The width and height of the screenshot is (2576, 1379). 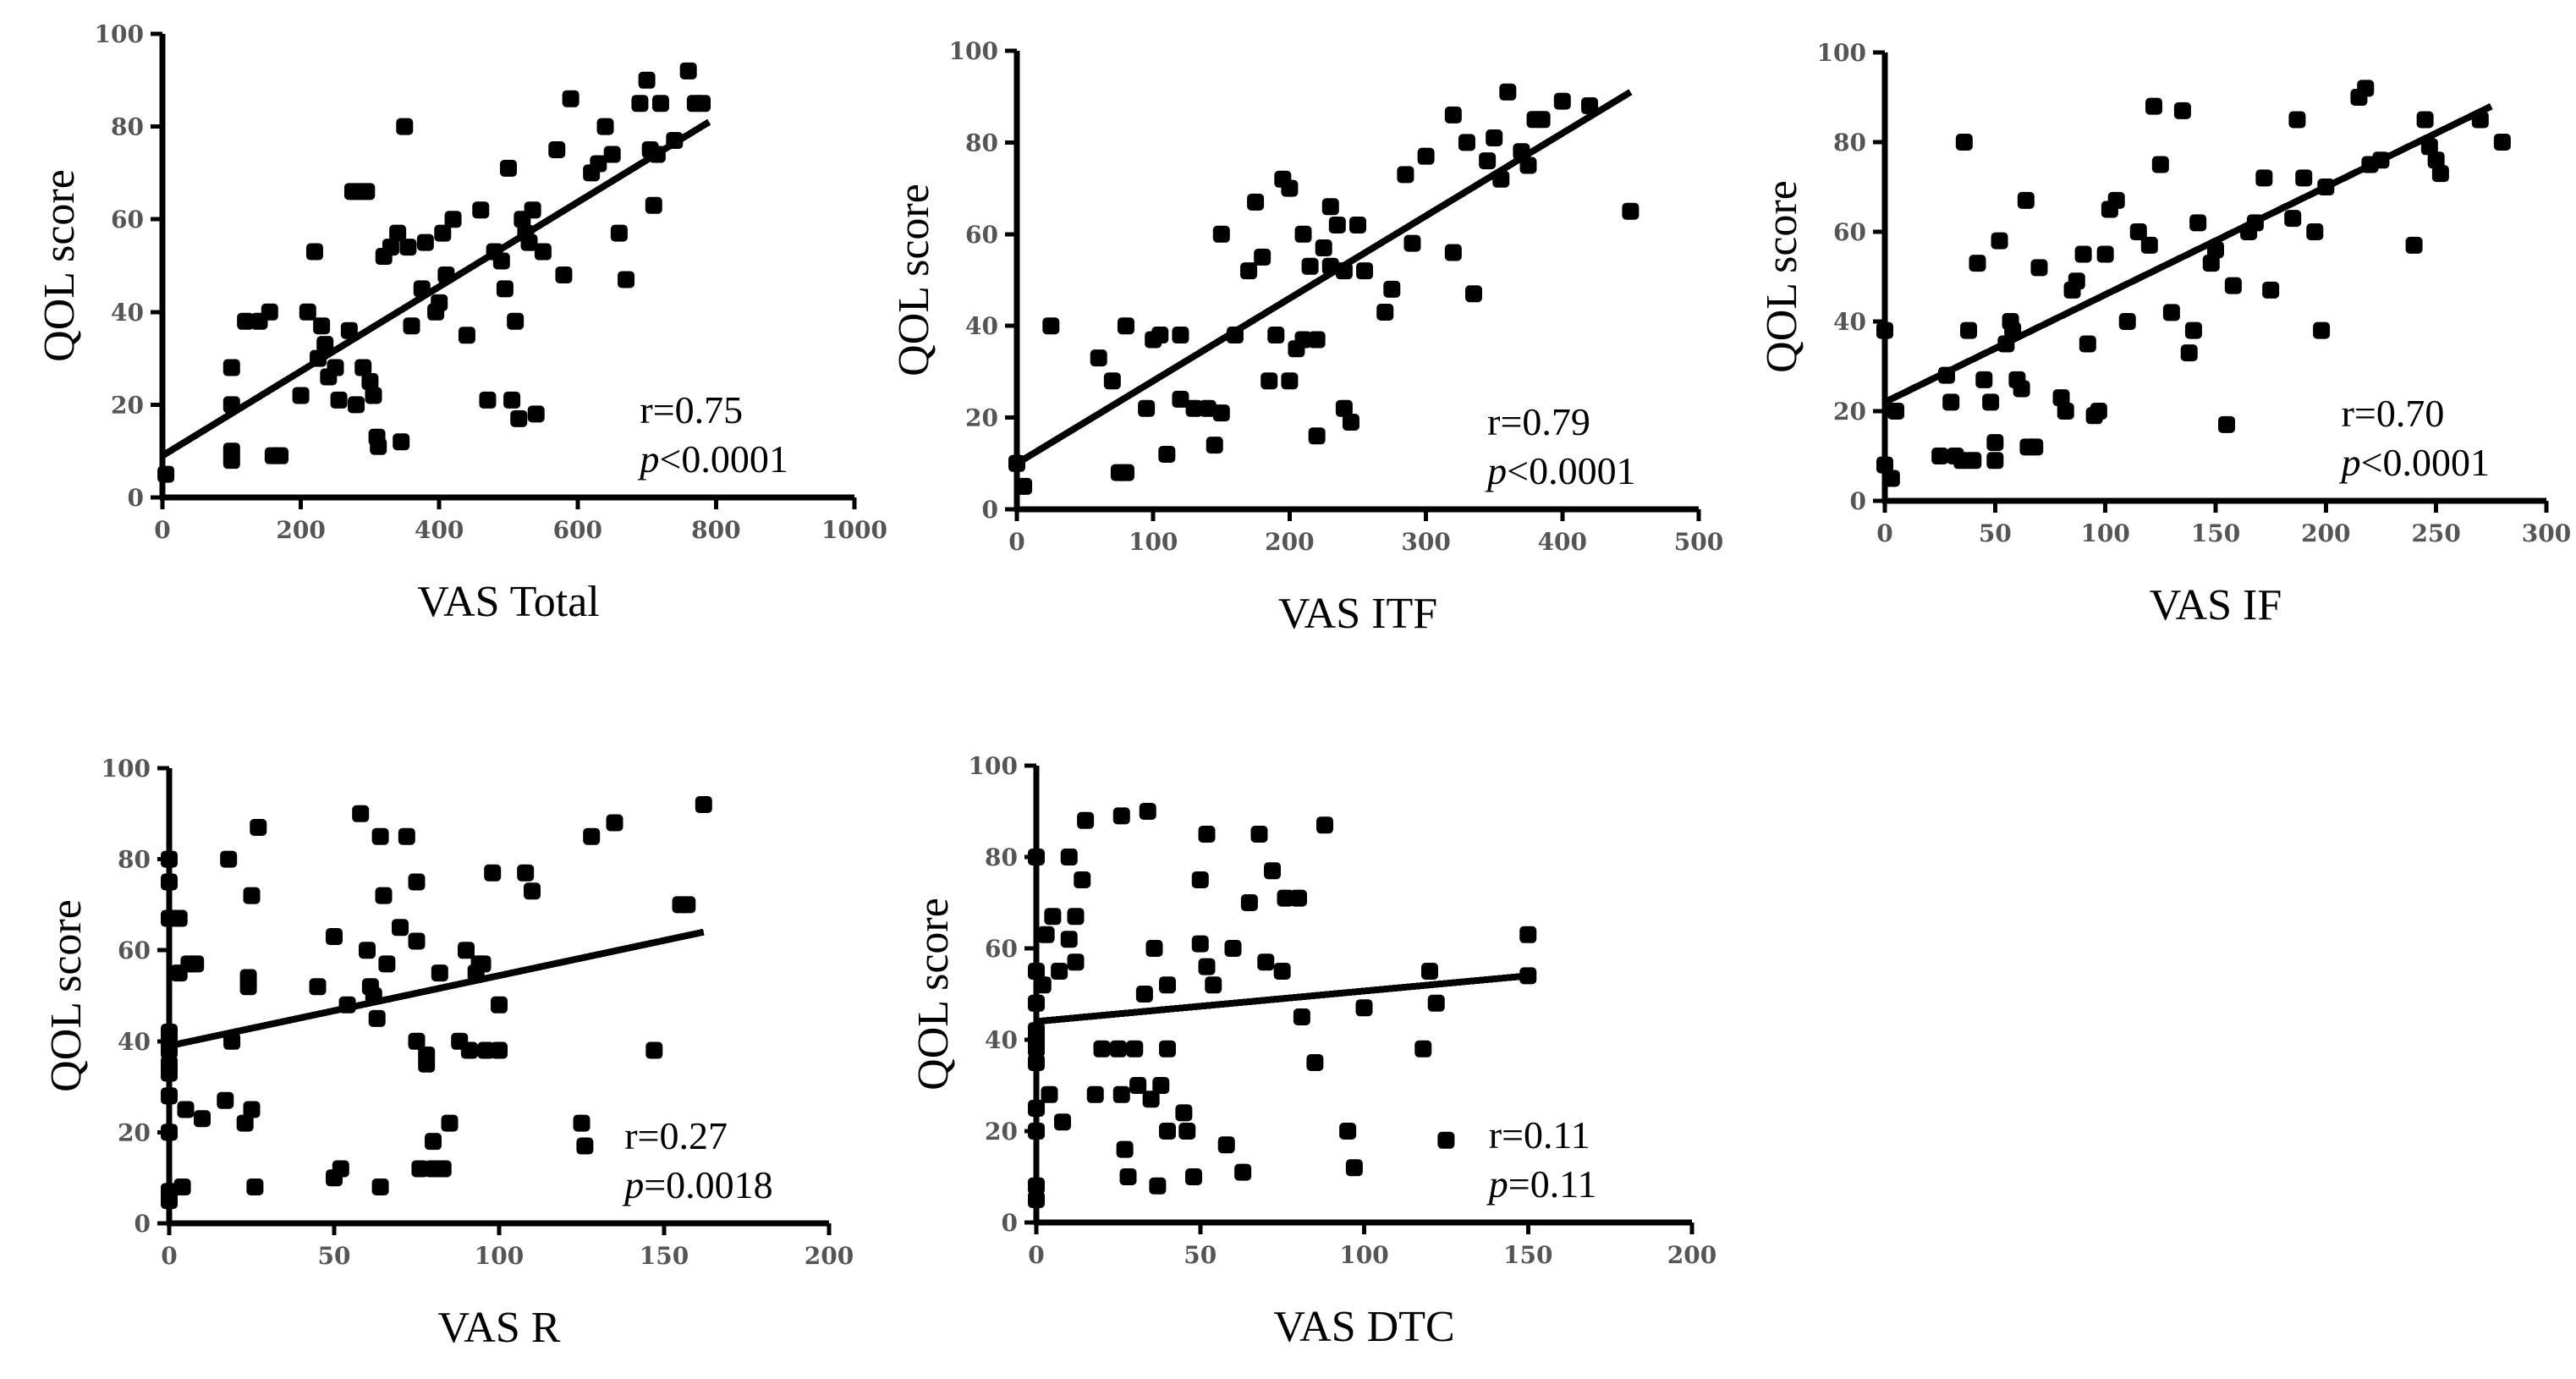 I want to click on x-tick-label: 100, so click(x=2104, y=533).